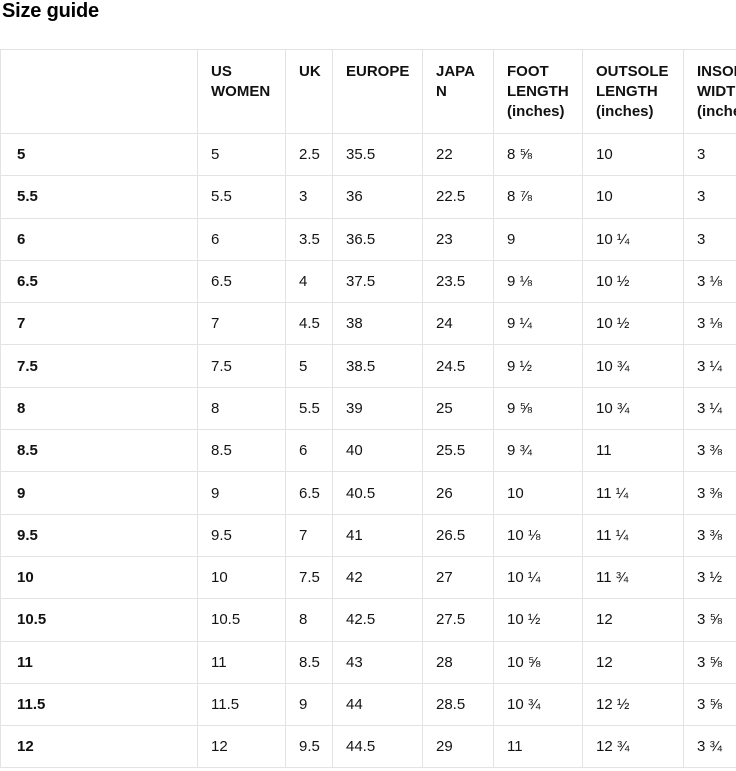  Describe the element at coordinates (377, 281) in the screenshot. I see `cell-europe: 37.5` at that location.